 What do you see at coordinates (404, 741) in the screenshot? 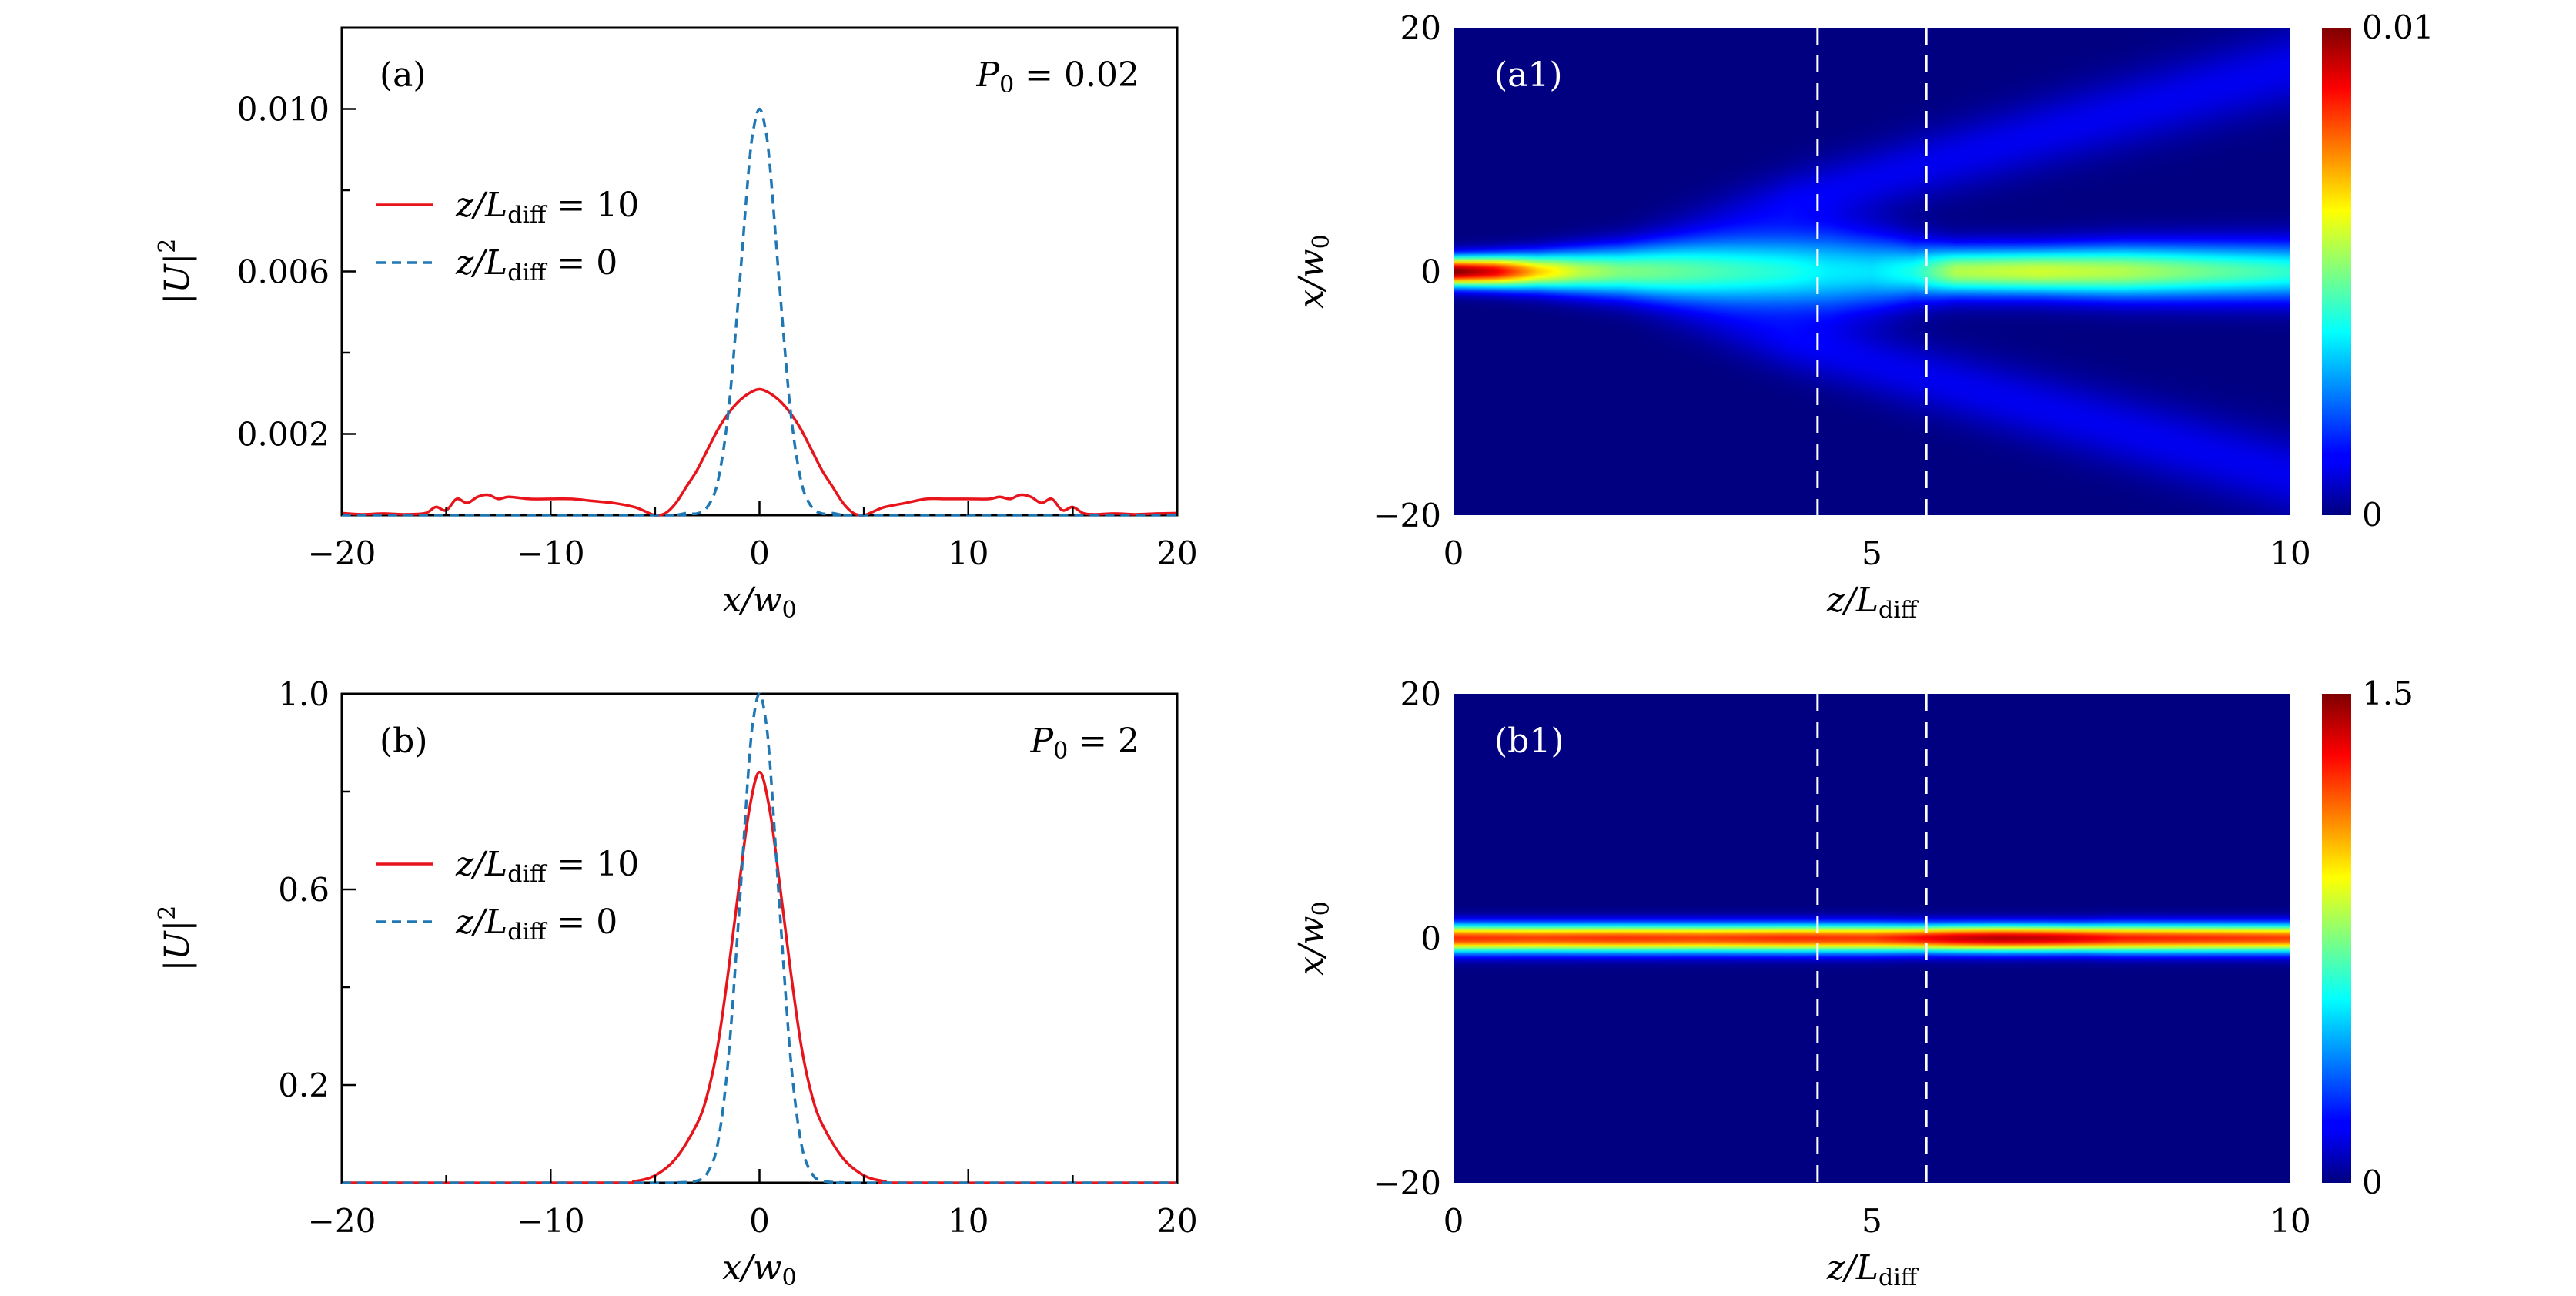
I see `panel-label: (b)` at bounding box center [404, 741].